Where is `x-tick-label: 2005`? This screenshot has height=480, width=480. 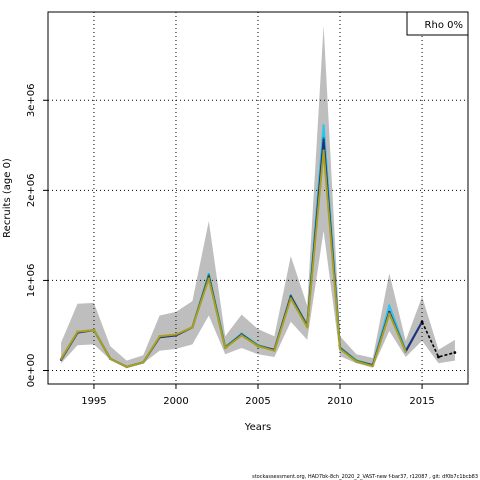 x-tick-label: 2005 is located at coordinates (257, 401).